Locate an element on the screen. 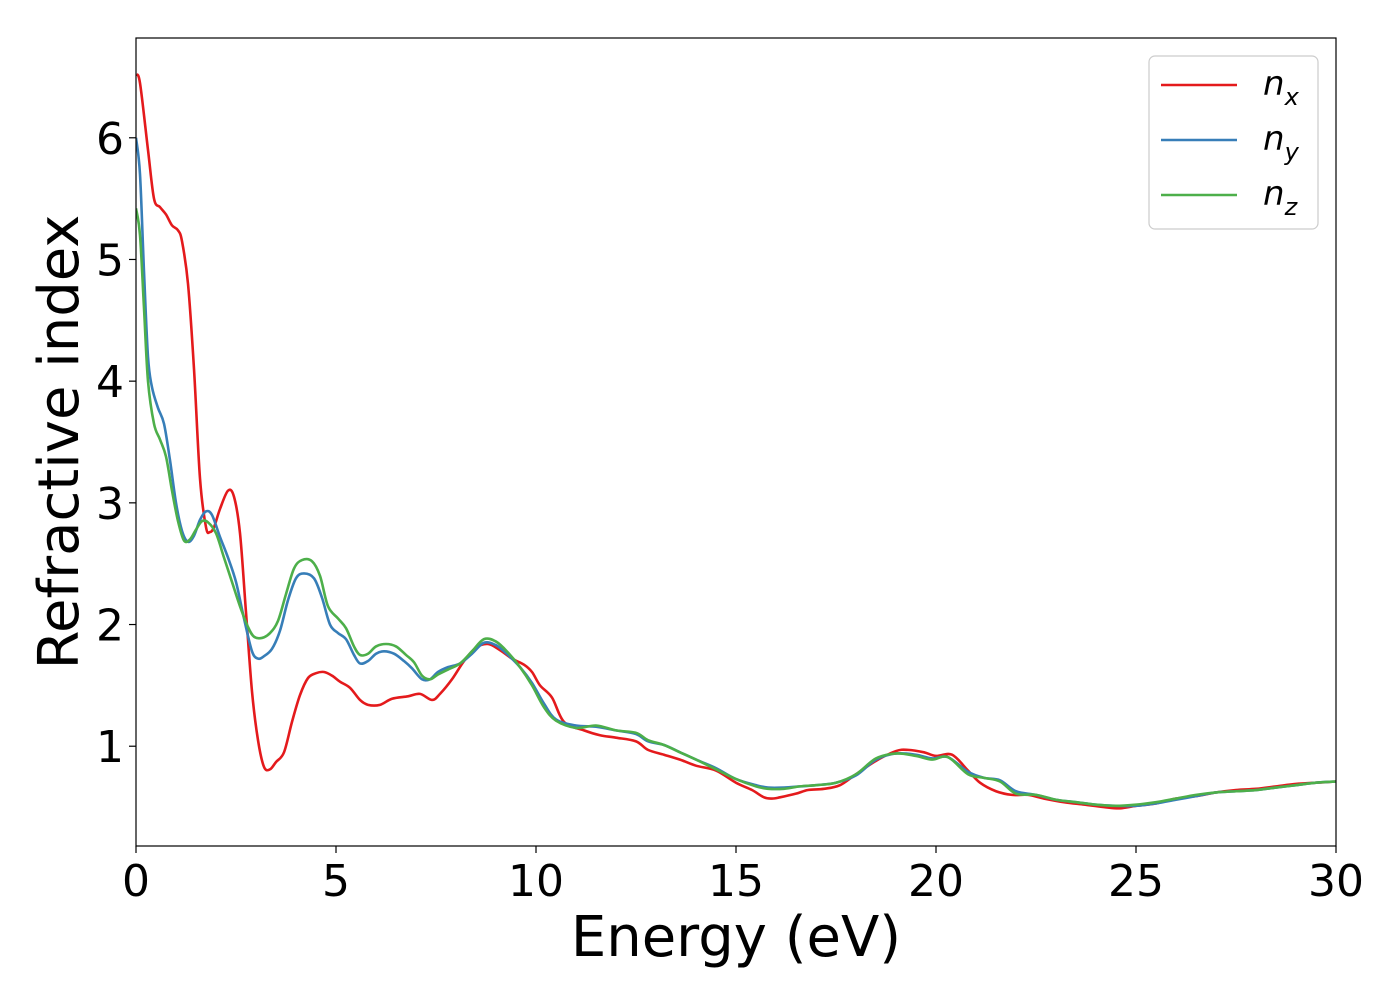  x-tick-label: 5 is located at coordinates (336, 881).